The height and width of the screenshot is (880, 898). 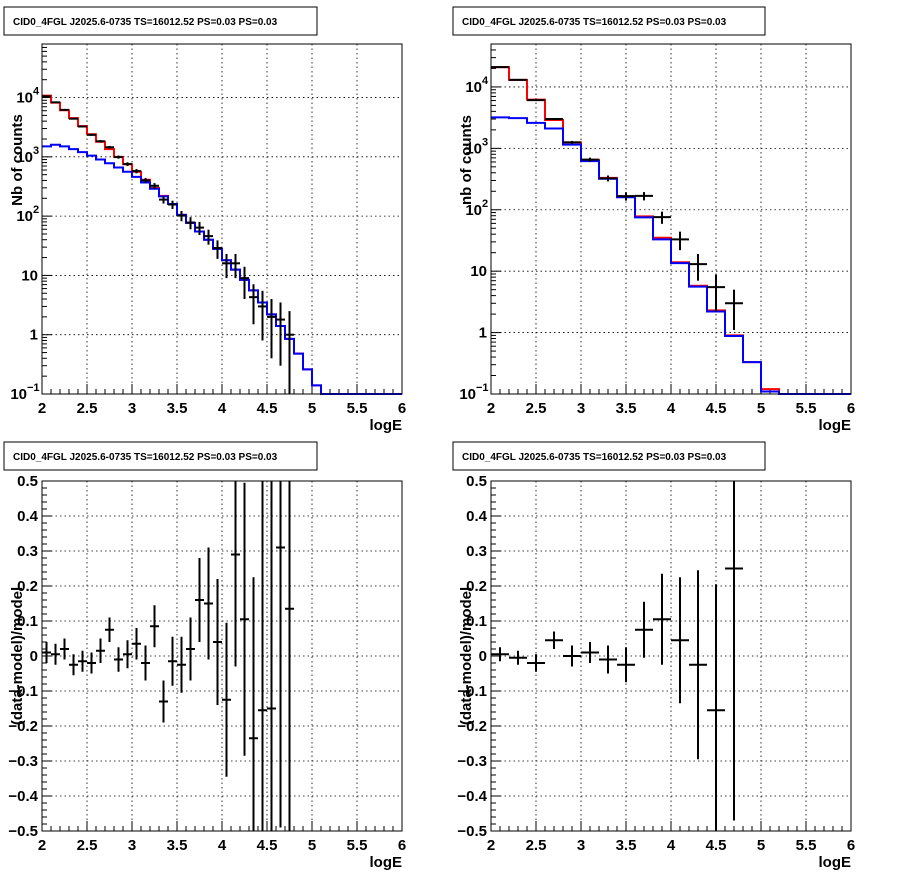 What do you see at coordinates (472, 726) in the screenshot?
I see `y-tick-label: −0.2` at bounding box center [472, 726].